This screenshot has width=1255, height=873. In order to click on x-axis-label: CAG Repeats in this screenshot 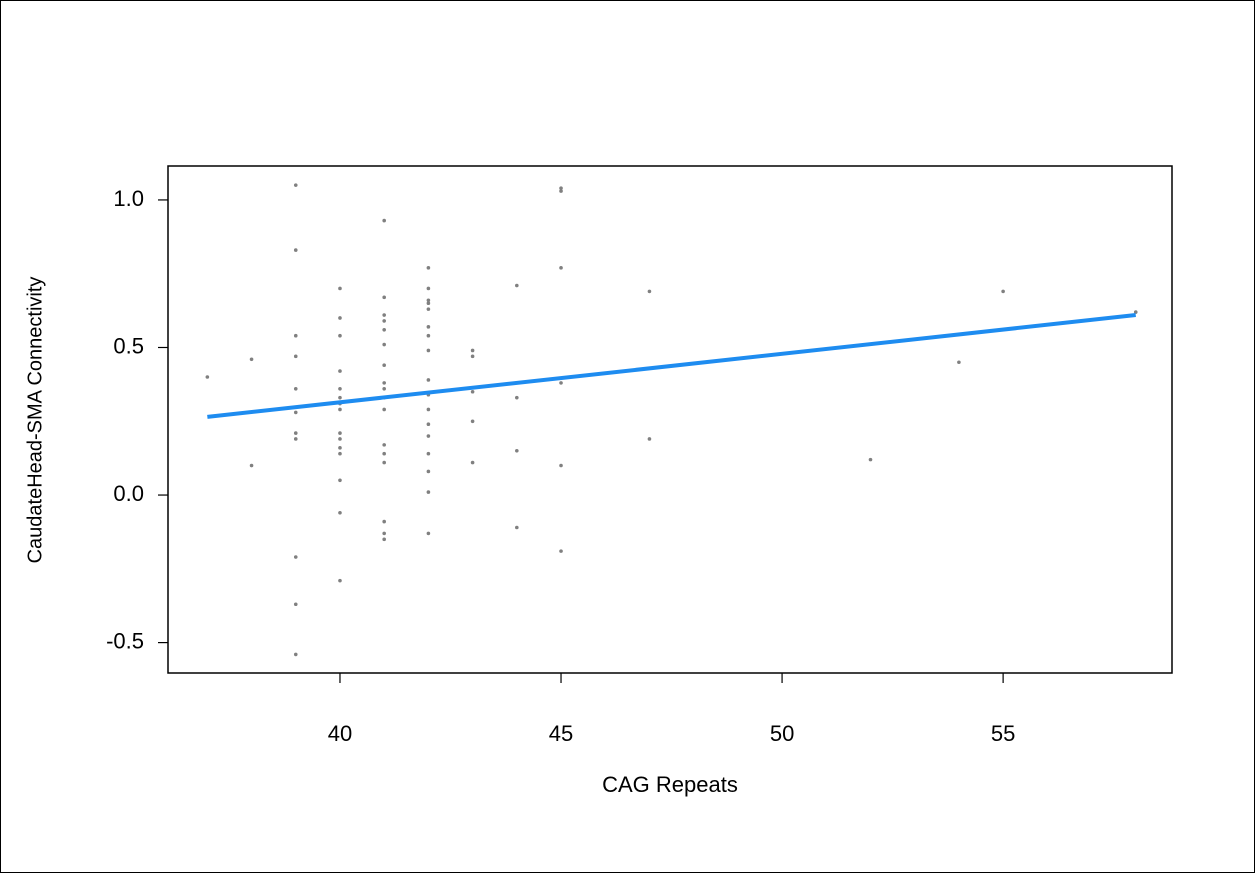, I will do `click(670, 784)`.